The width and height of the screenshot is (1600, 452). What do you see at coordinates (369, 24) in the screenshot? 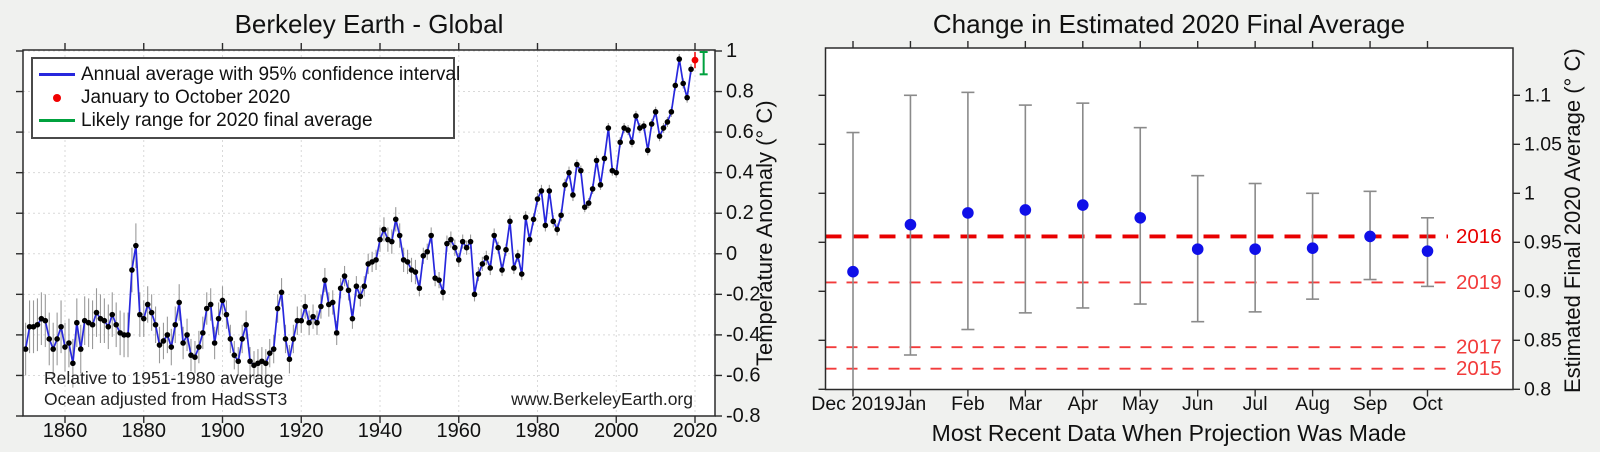
I see `left-chart-title: Berkeley Earth - Global` at bounding box center [369, 24].